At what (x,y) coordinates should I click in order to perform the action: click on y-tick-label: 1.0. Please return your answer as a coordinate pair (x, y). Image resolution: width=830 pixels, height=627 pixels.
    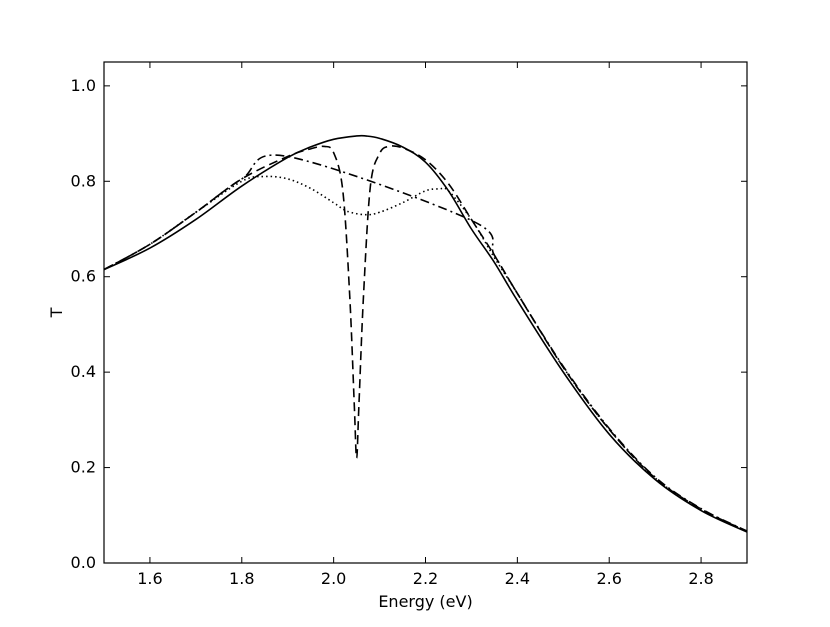
    Looking at the image, I should click on (83, 85).